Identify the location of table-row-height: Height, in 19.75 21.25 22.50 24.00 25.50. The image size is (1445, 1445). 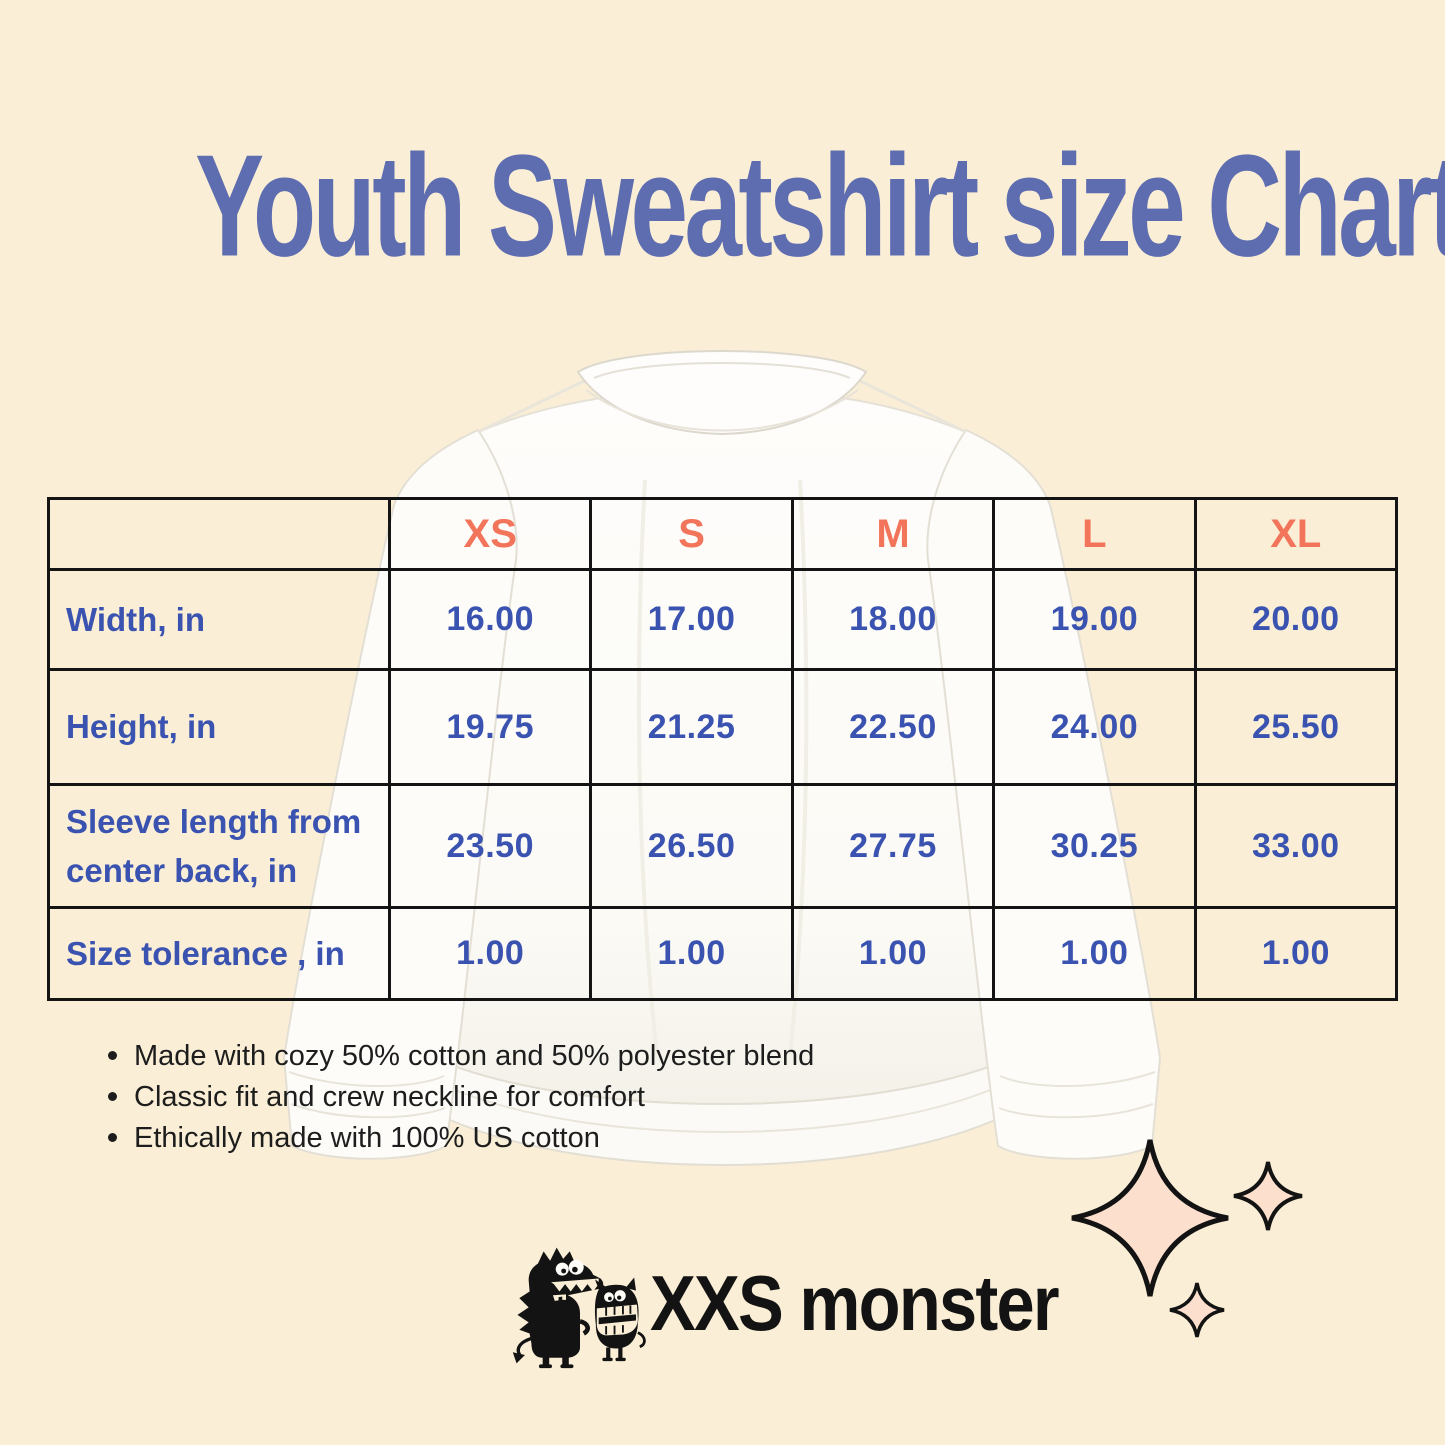
(723, 727).